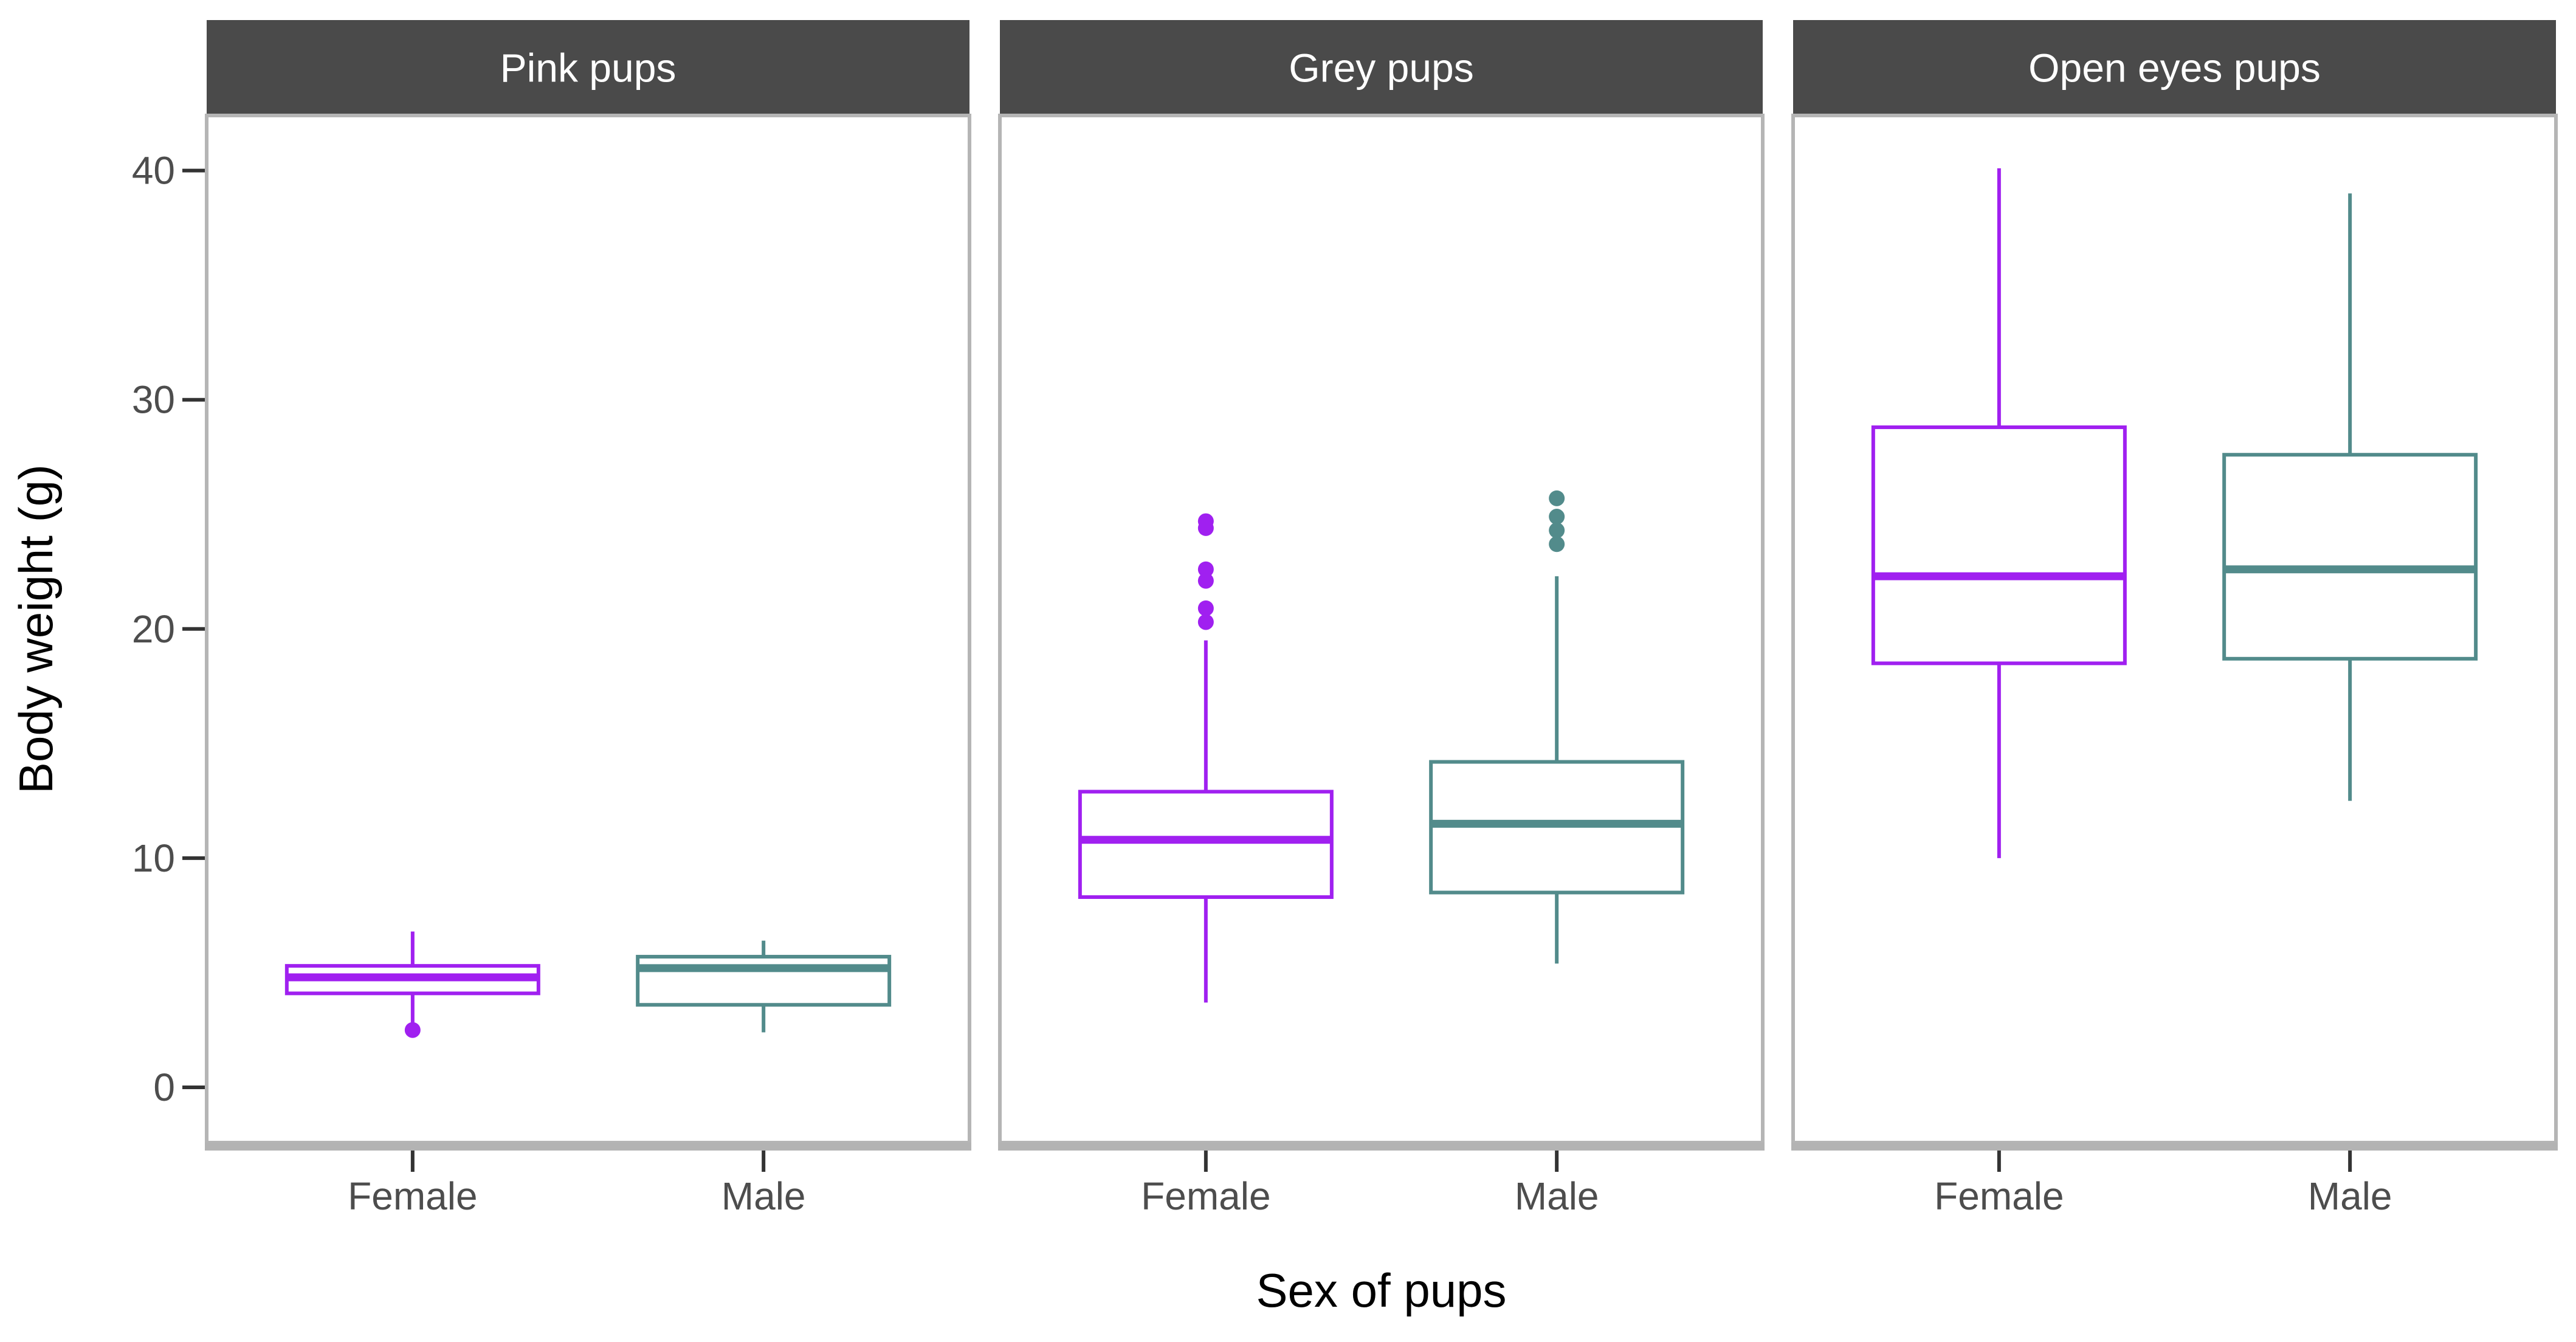 The height and width of the screenshot is (1342, 2576). What do you see at coordinates (153, 858) in the screenshot?
I see `y-tick-label: 10` at bounding box center [153, 858].